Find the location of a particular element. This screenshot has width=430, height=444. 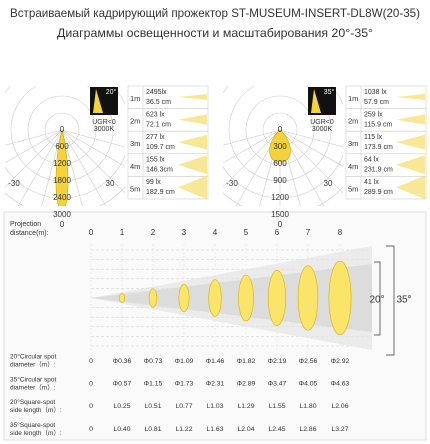

label: L1.22 is located at coordinates (183, 429).